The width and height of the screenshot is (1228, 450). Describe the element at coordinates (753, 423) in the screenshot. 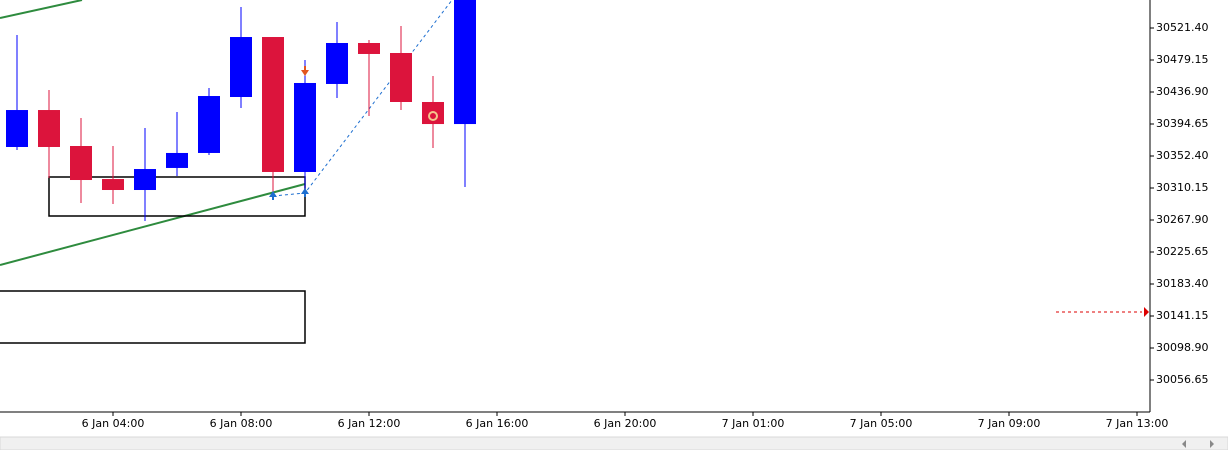

I see `x-tick-label: 7 Jan 01:00` at that location.